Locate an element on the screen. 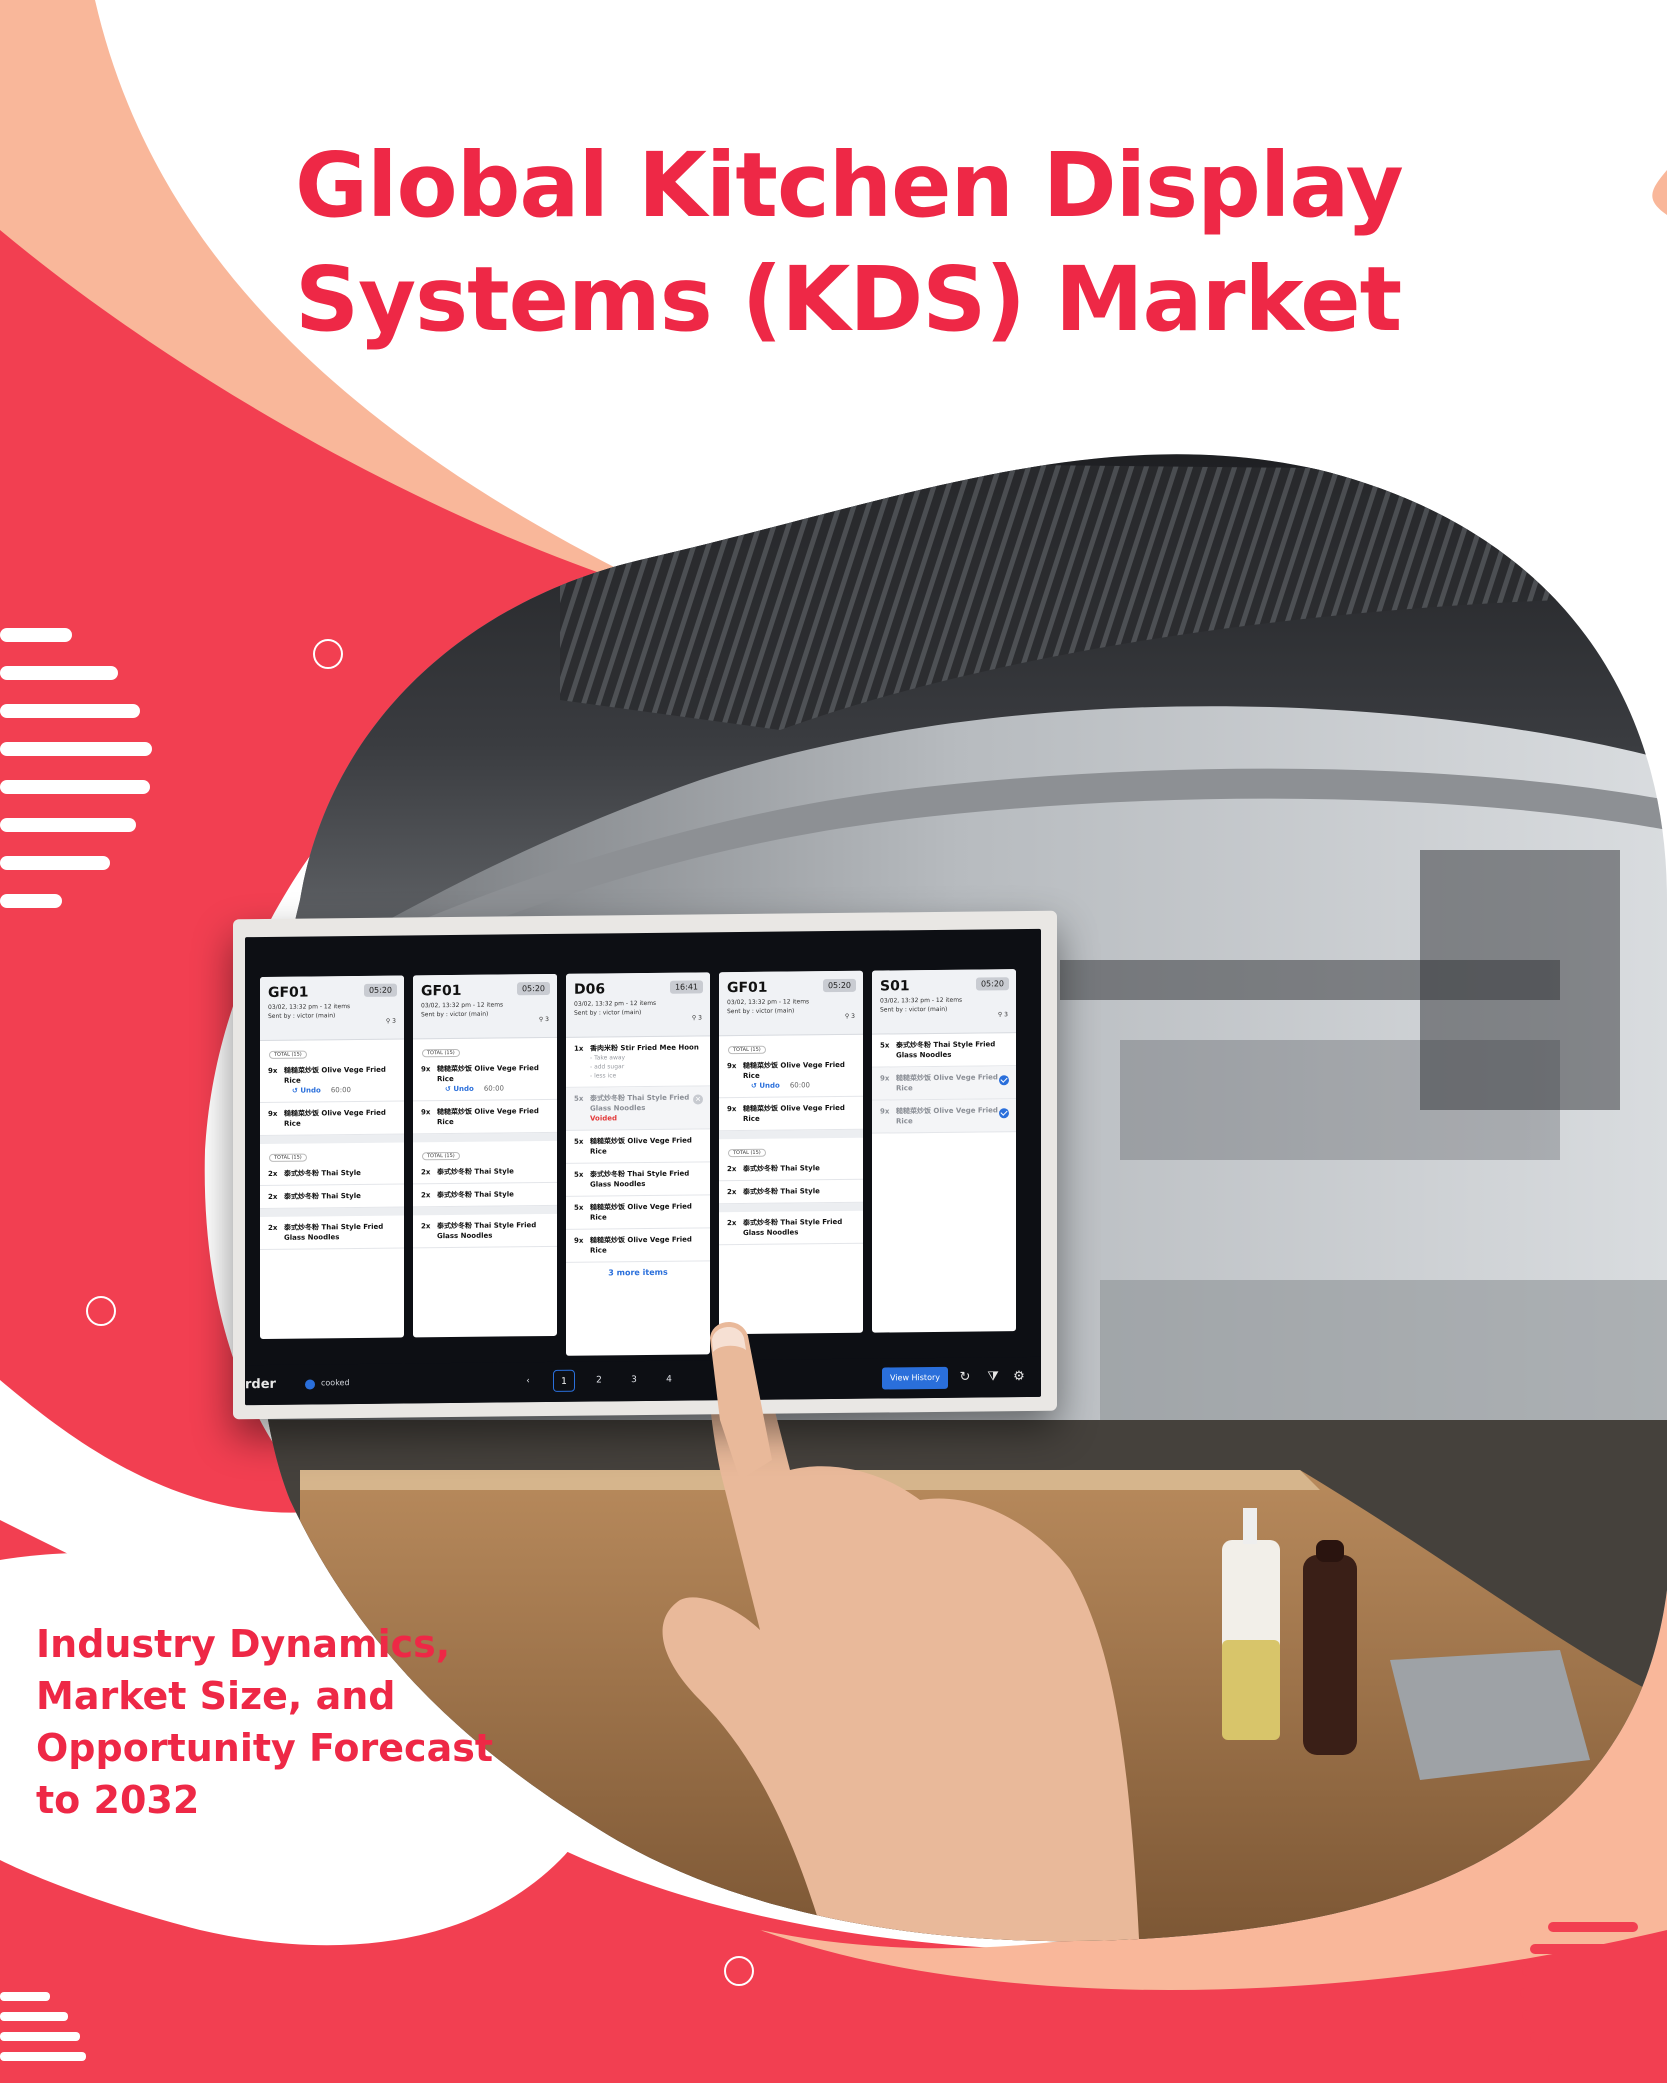 The image size is (1667, 2083). divider is located at coordinates (791, 1134).